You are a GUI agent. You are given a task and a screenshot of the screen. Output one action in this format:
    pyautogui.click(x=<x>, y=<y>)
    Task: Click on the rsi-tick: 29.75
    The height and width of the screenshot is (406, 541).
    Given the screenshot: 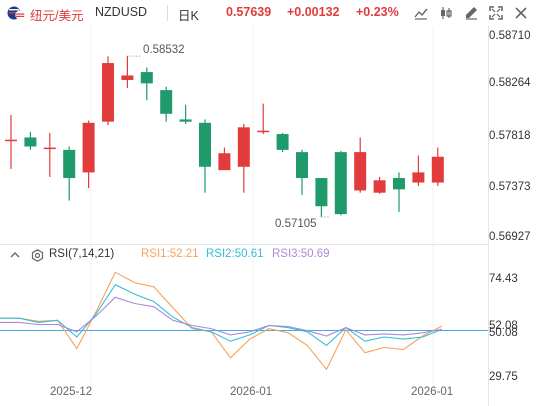 What is the action you would take?
    pyautogui.click(x=503, y=377)
    